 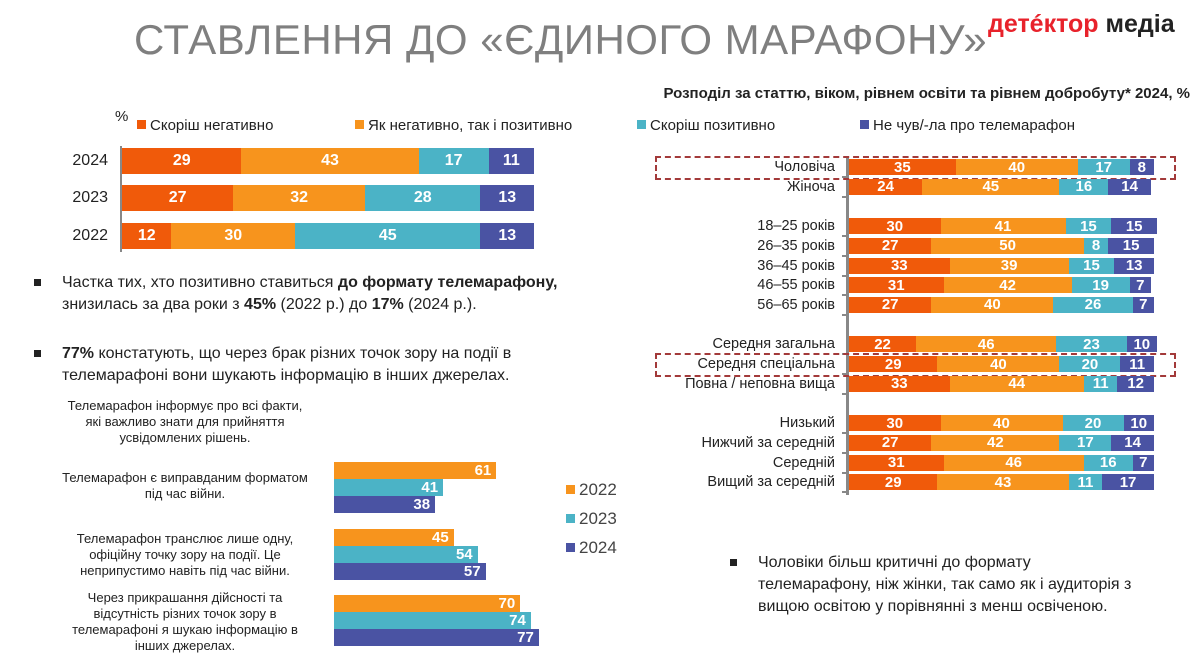 What do you see at coordinates (1138, 423) in the screenshot?
I see `bar-segment: 10` at bounding box center [1138, 423].